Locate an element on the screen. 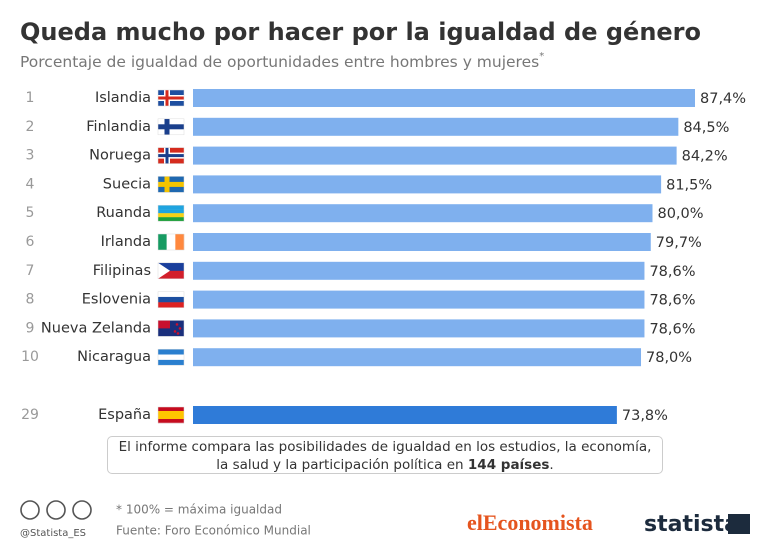 The width and height of the screenshot is (770, 549). category-label: Noruega is located at coordinates (120, 156).